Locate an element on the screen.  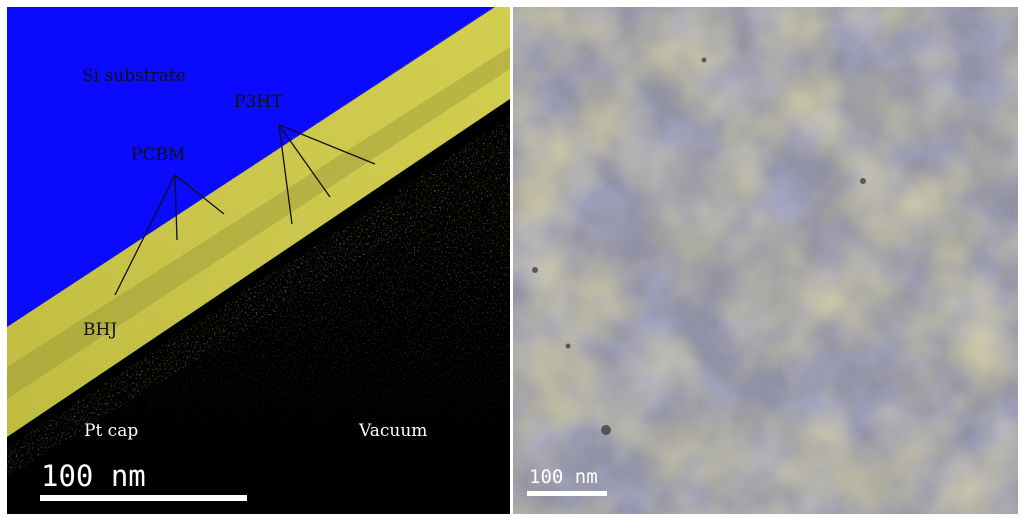
left-scalebar is located at coordinates (143, 498).